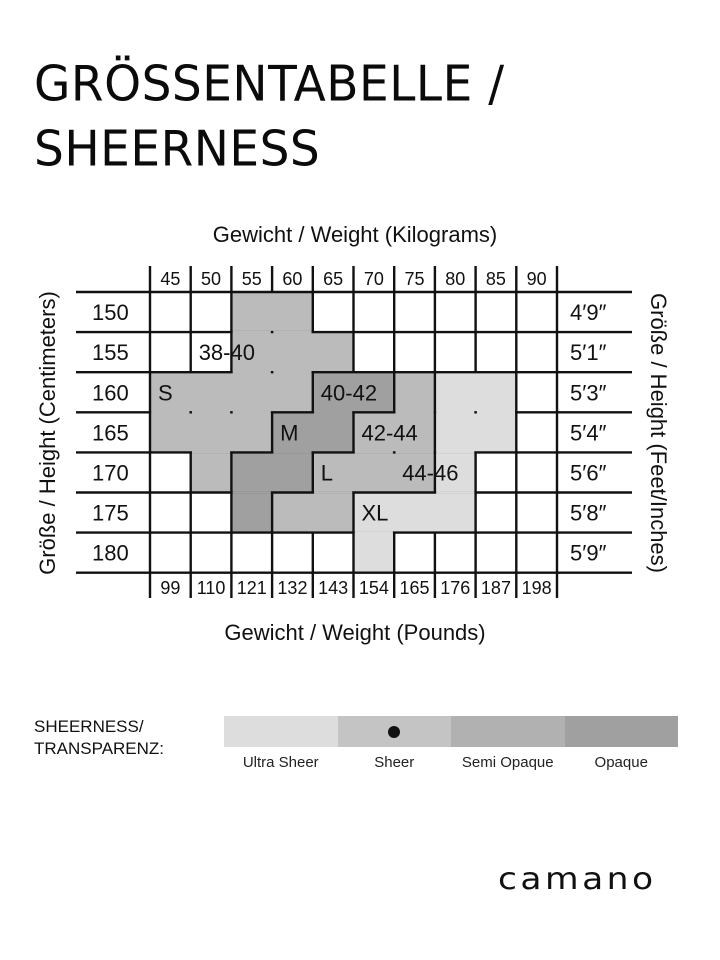  I want to click on zone-label: M, so click(289, 432).